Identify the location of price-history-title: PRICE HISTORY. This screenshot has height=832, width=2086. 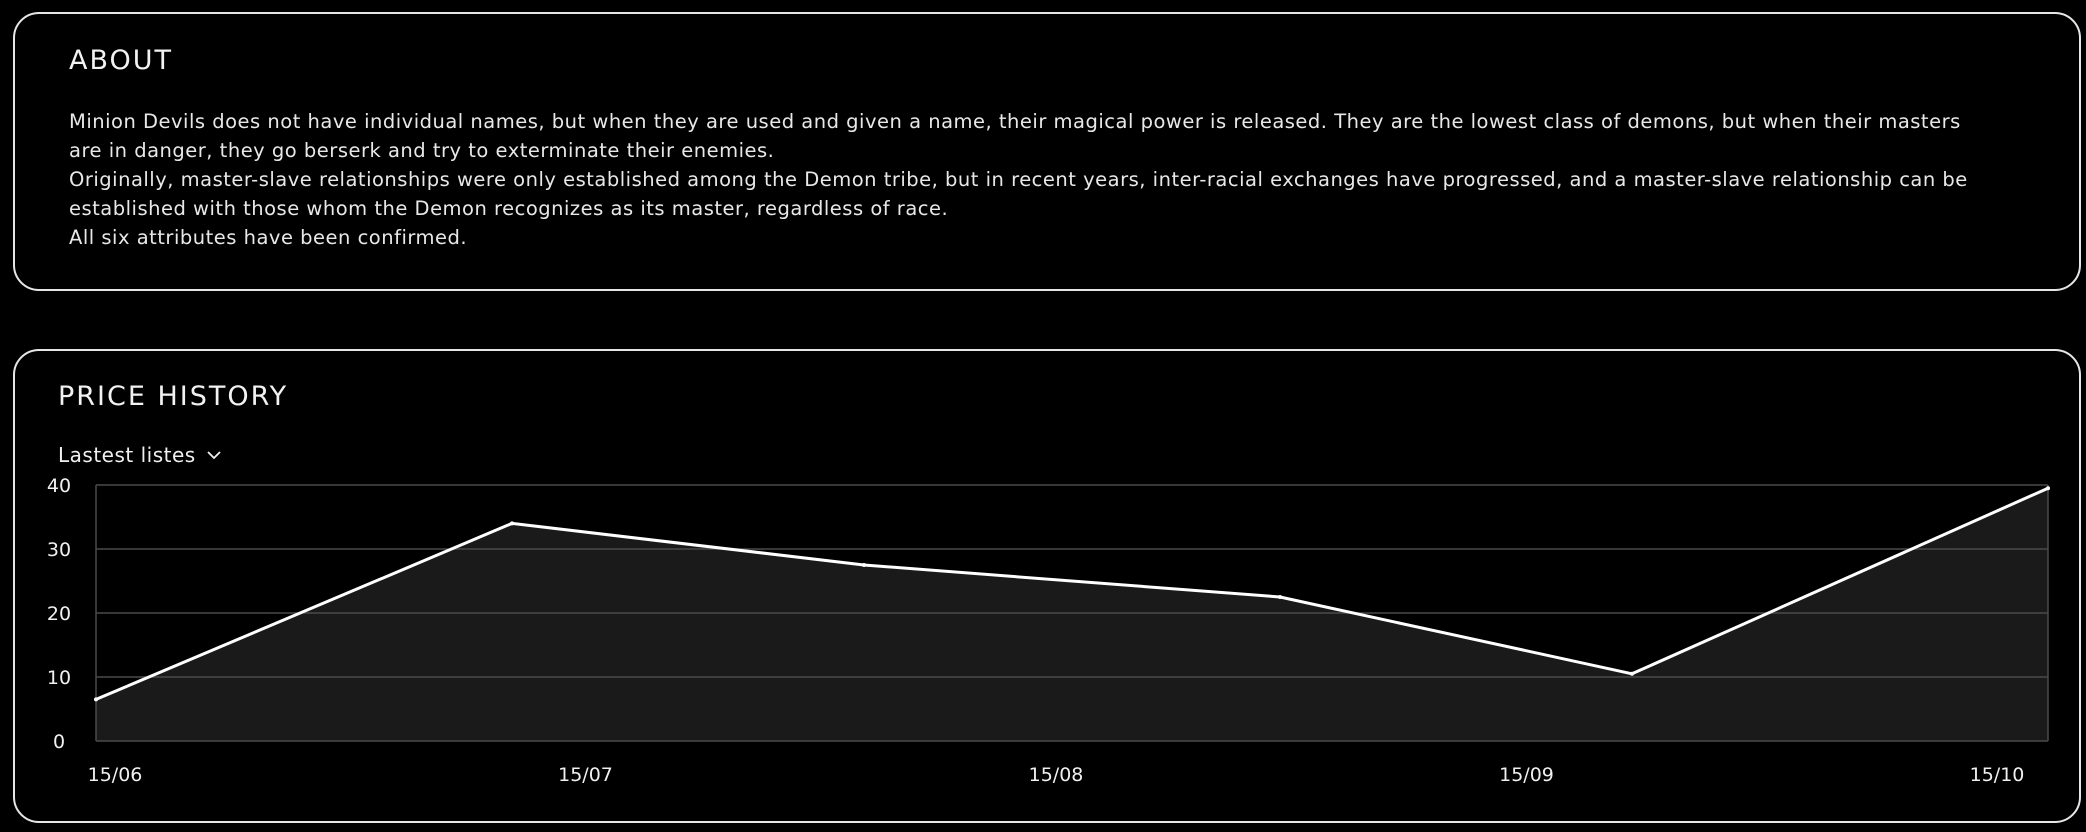
(173, 396).